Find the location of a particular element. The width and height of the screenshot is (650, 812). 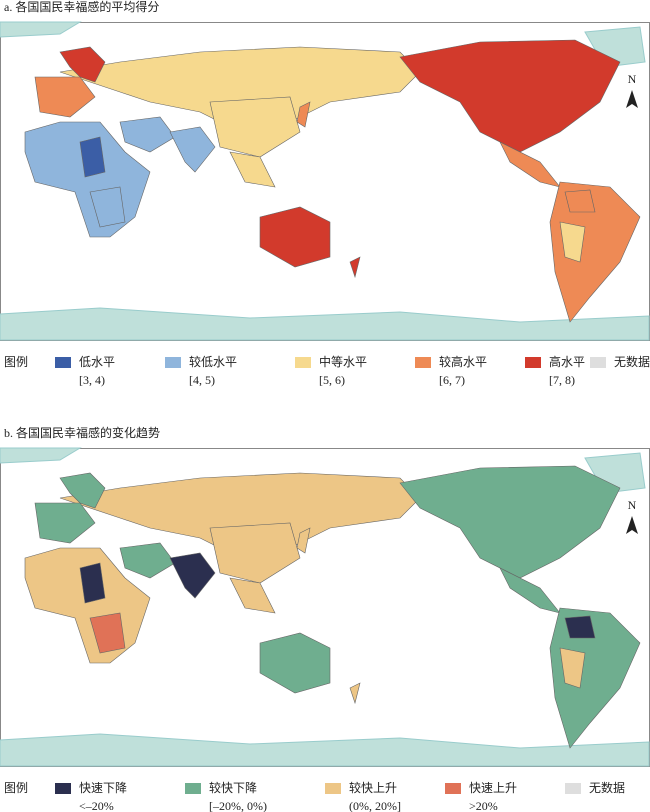

panel-title: a. 各国国民幸福感的平均得分 is located at coordinates (81, 7).